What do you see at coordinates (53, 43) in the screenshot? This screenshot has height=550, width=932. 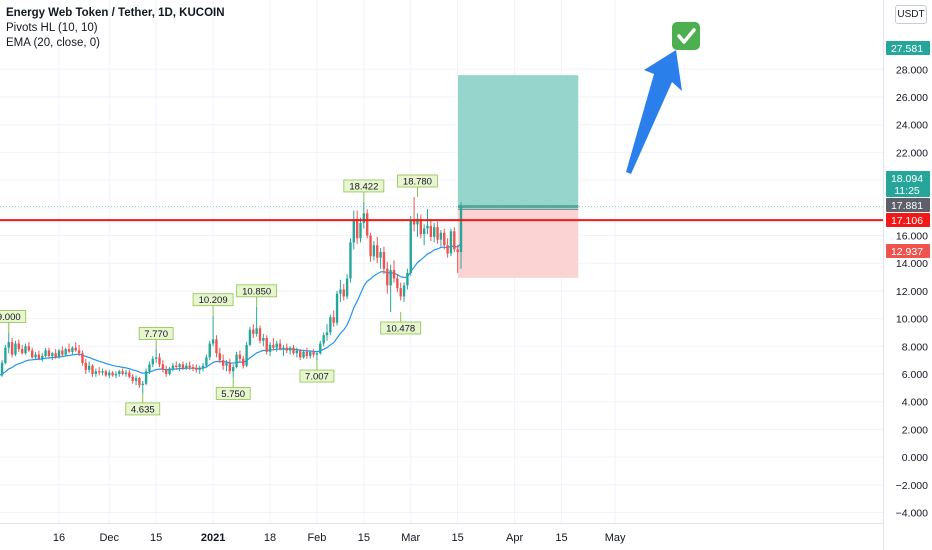 I see `ema-indicator-label: EMA (20, close, 0)` at bounding box center [53, 43].